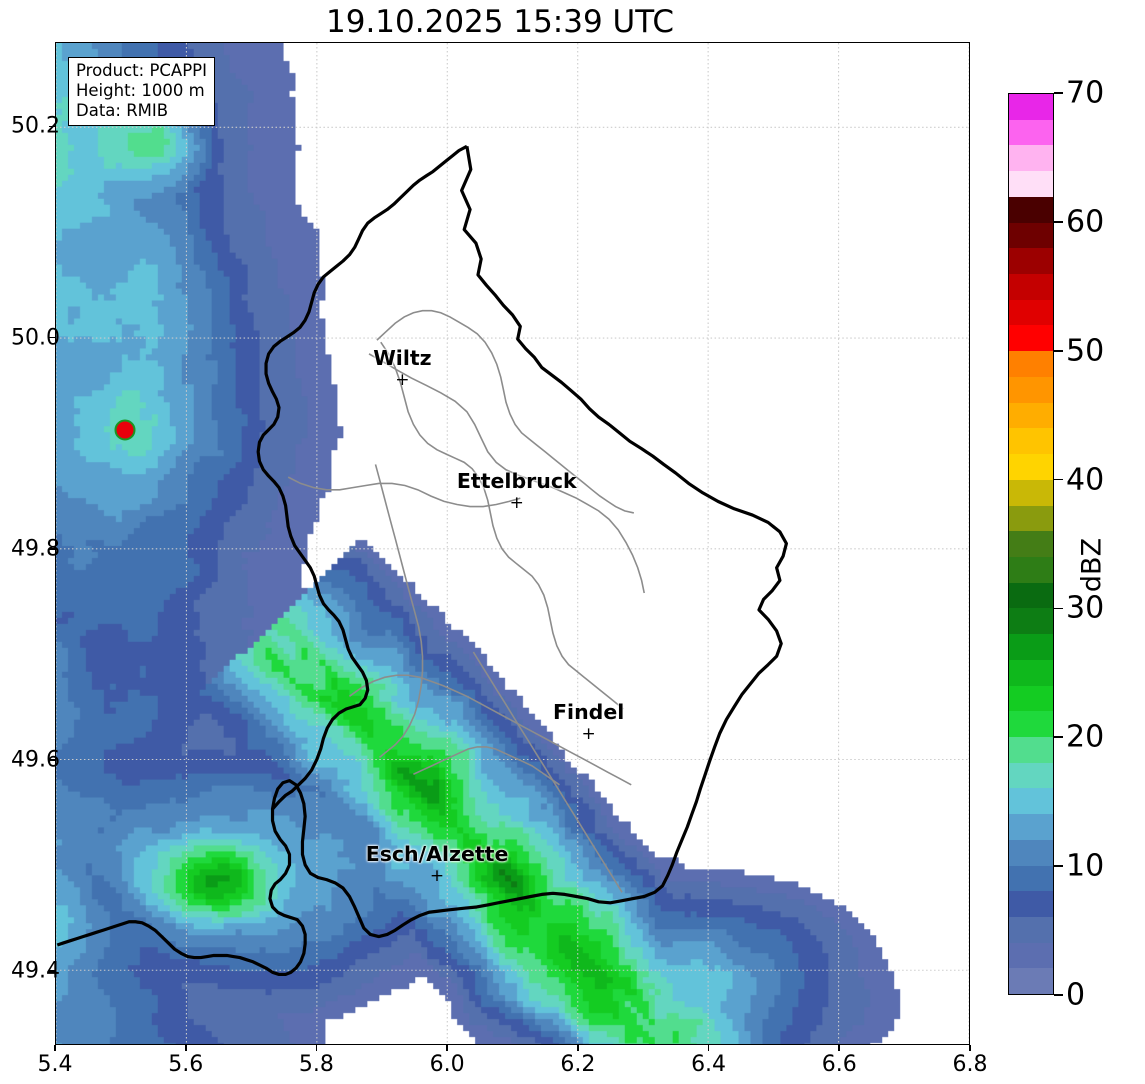 Image resolution: width=1145 pixels, height=1084 pixels. What do you see at coordinates (1085, 480) in the screenshot?
I see `colorbar-tick-label: 40` at bounding box center [1085, 480].